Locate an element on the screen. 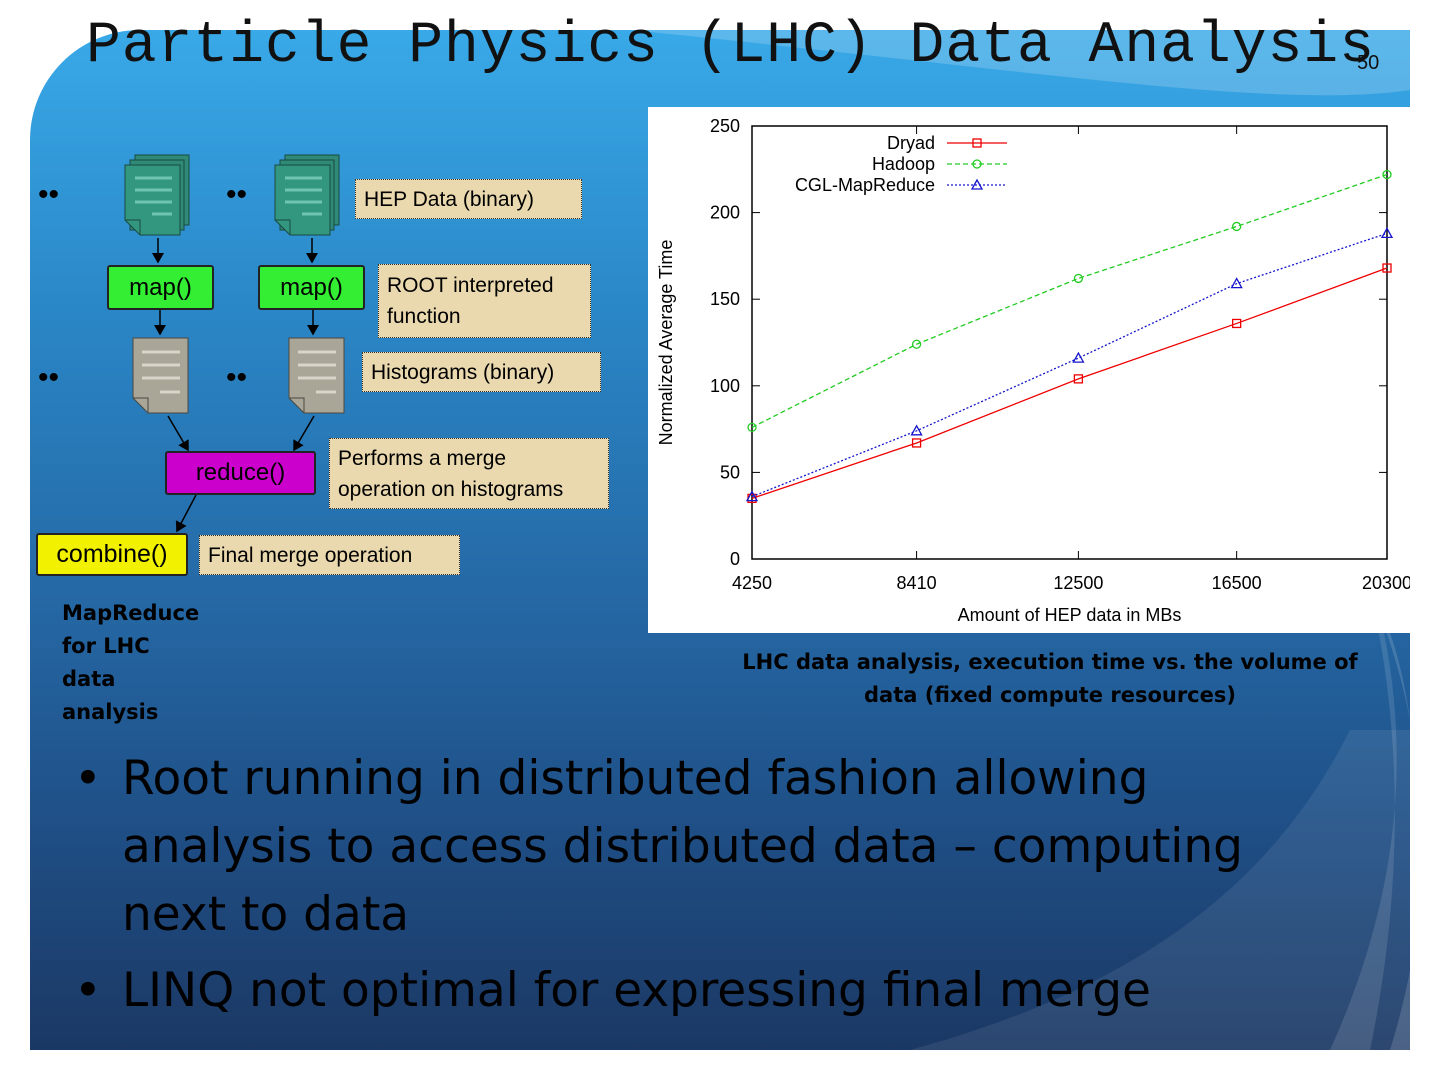 The width and height of the screenshot is (1440, 1080). x-tick-label: 20300 is located at coordinates (1386, 583).